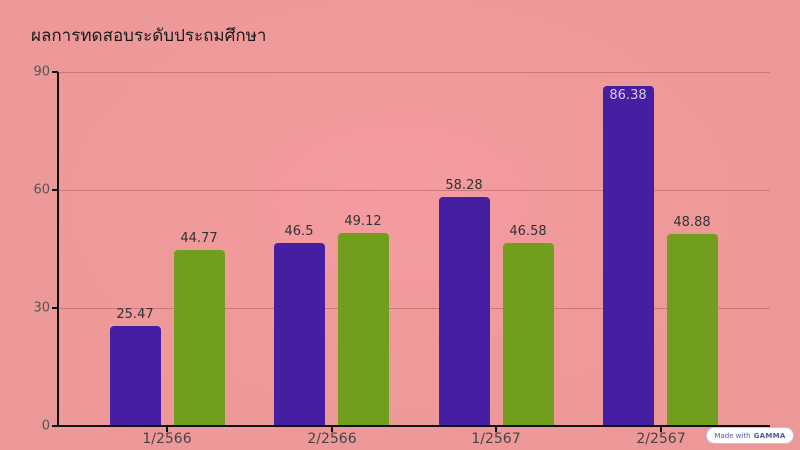 The width and height of the screenshot is (800, 450). Describe the element at coordinates (199, 238) in the screenshot. I see `value-label: 44.77` at that location.